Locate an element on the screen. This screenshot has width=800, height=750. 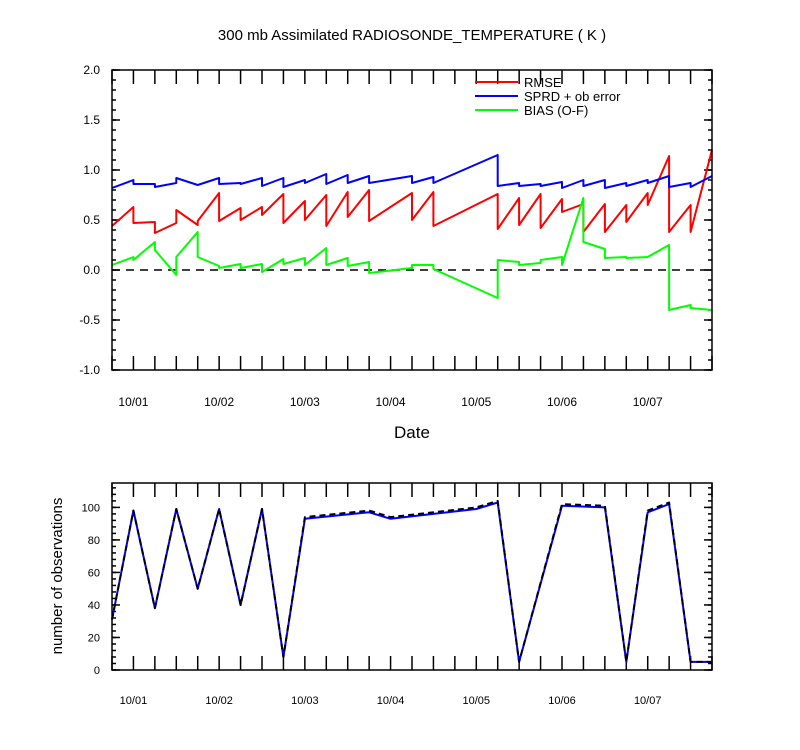
y-tick-label: -1.0 is located at coordinates (89, 370).